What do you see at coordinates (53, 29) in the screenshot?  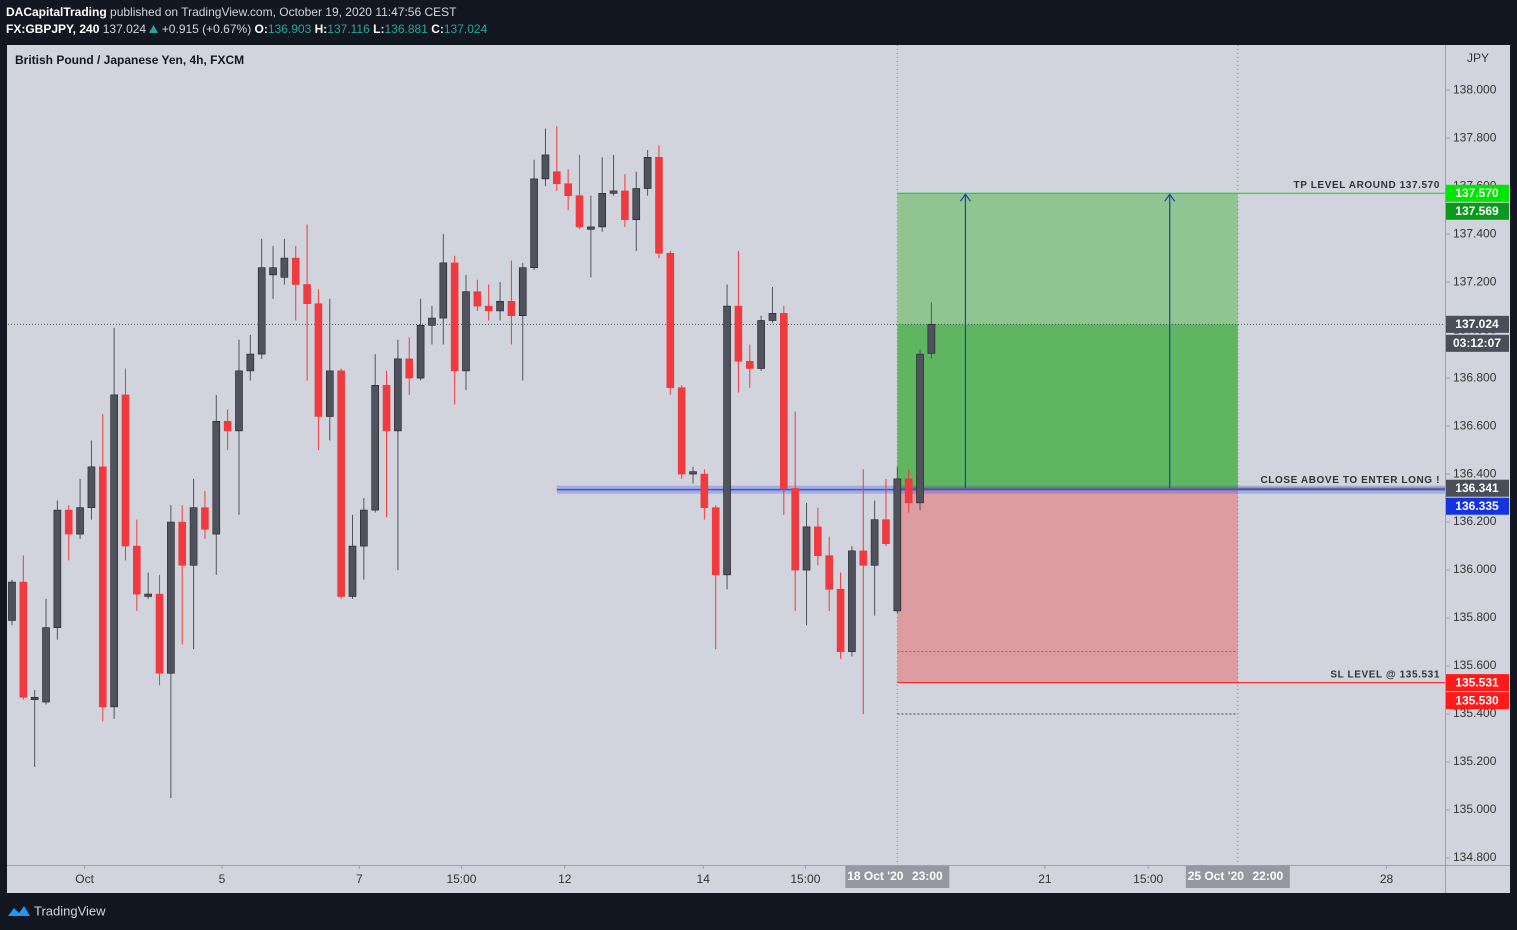 I see `symbol: FX:GBPJPY, 240` at bounding box center [53, 29].